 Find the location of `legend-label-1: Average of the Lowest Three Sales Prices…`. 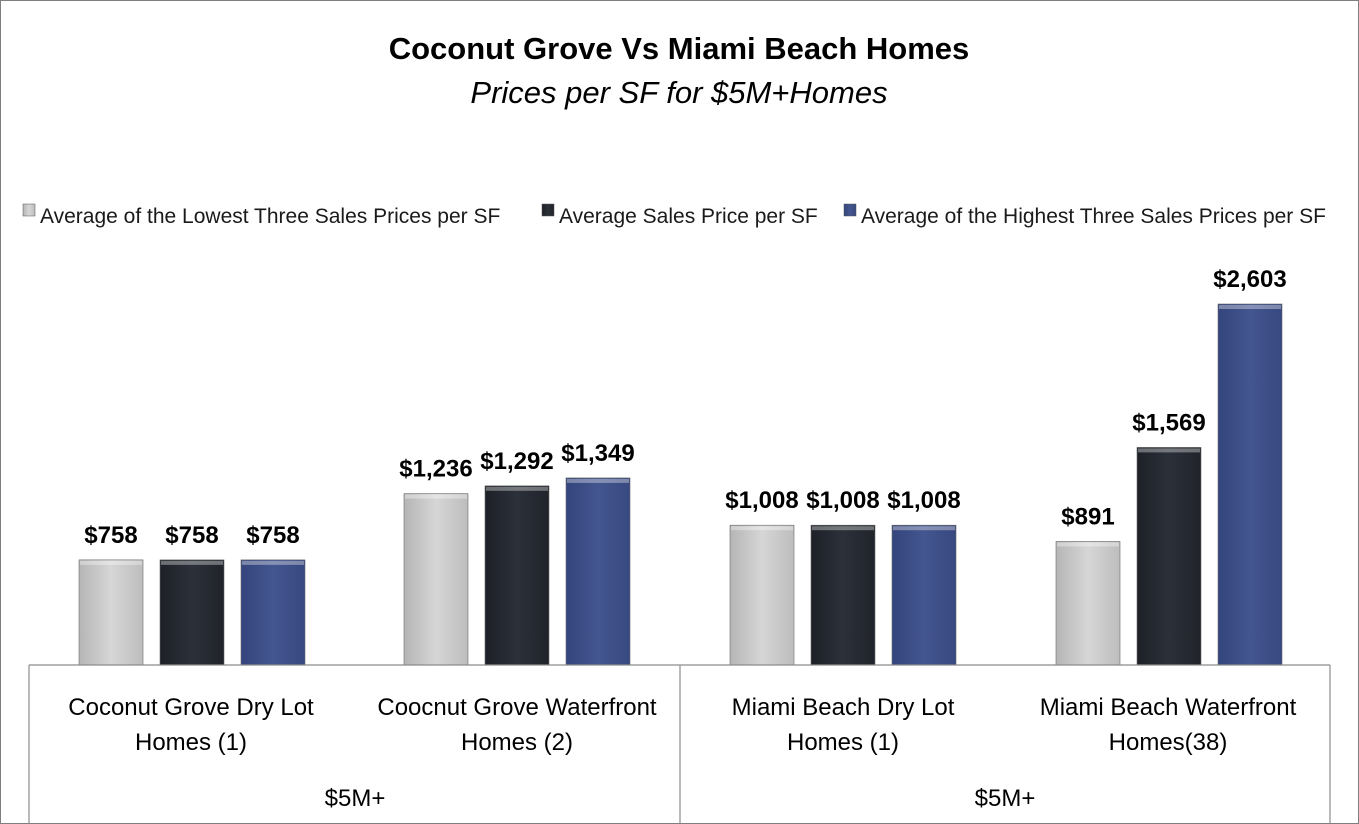

legend-label-1: Average of the Lowest Three Sales Prices… is located at coordinates (270, 216).